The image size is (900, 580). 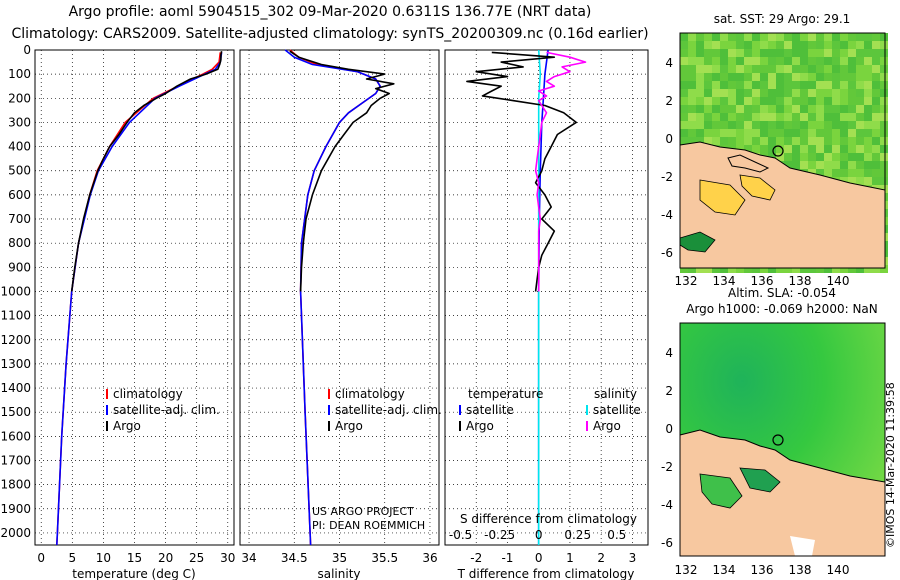 I want to click on alt-xtick-label: 134, so click(x=724, y=570).